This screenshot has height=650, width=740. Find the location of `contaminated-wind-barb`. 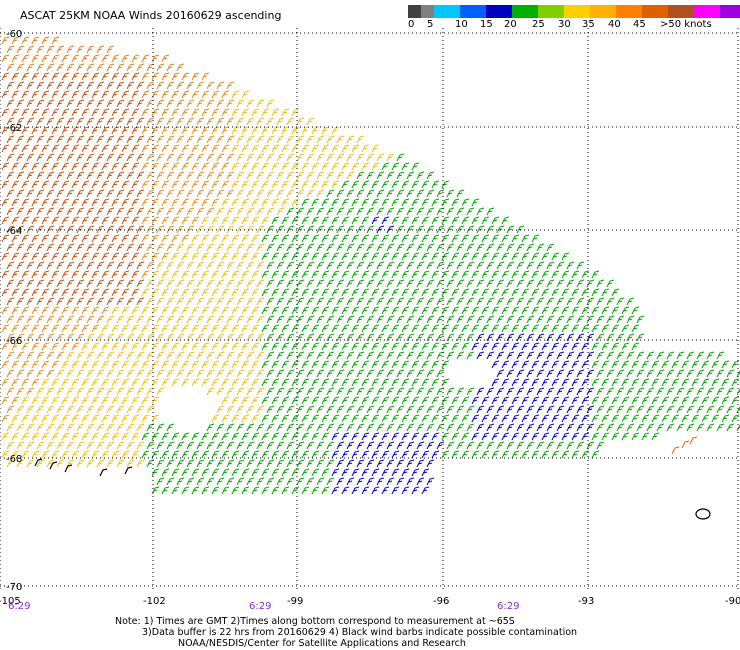

contaminated-wind-barb is located at coordinates (128, 470).